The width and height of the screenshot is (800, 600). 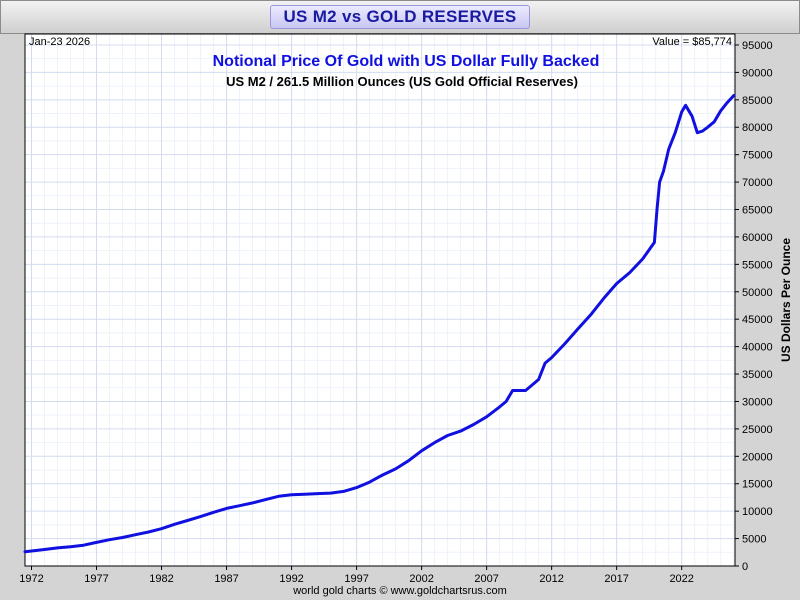 I want to click on x-tick-label: 1977, so click(x=96, y=579).